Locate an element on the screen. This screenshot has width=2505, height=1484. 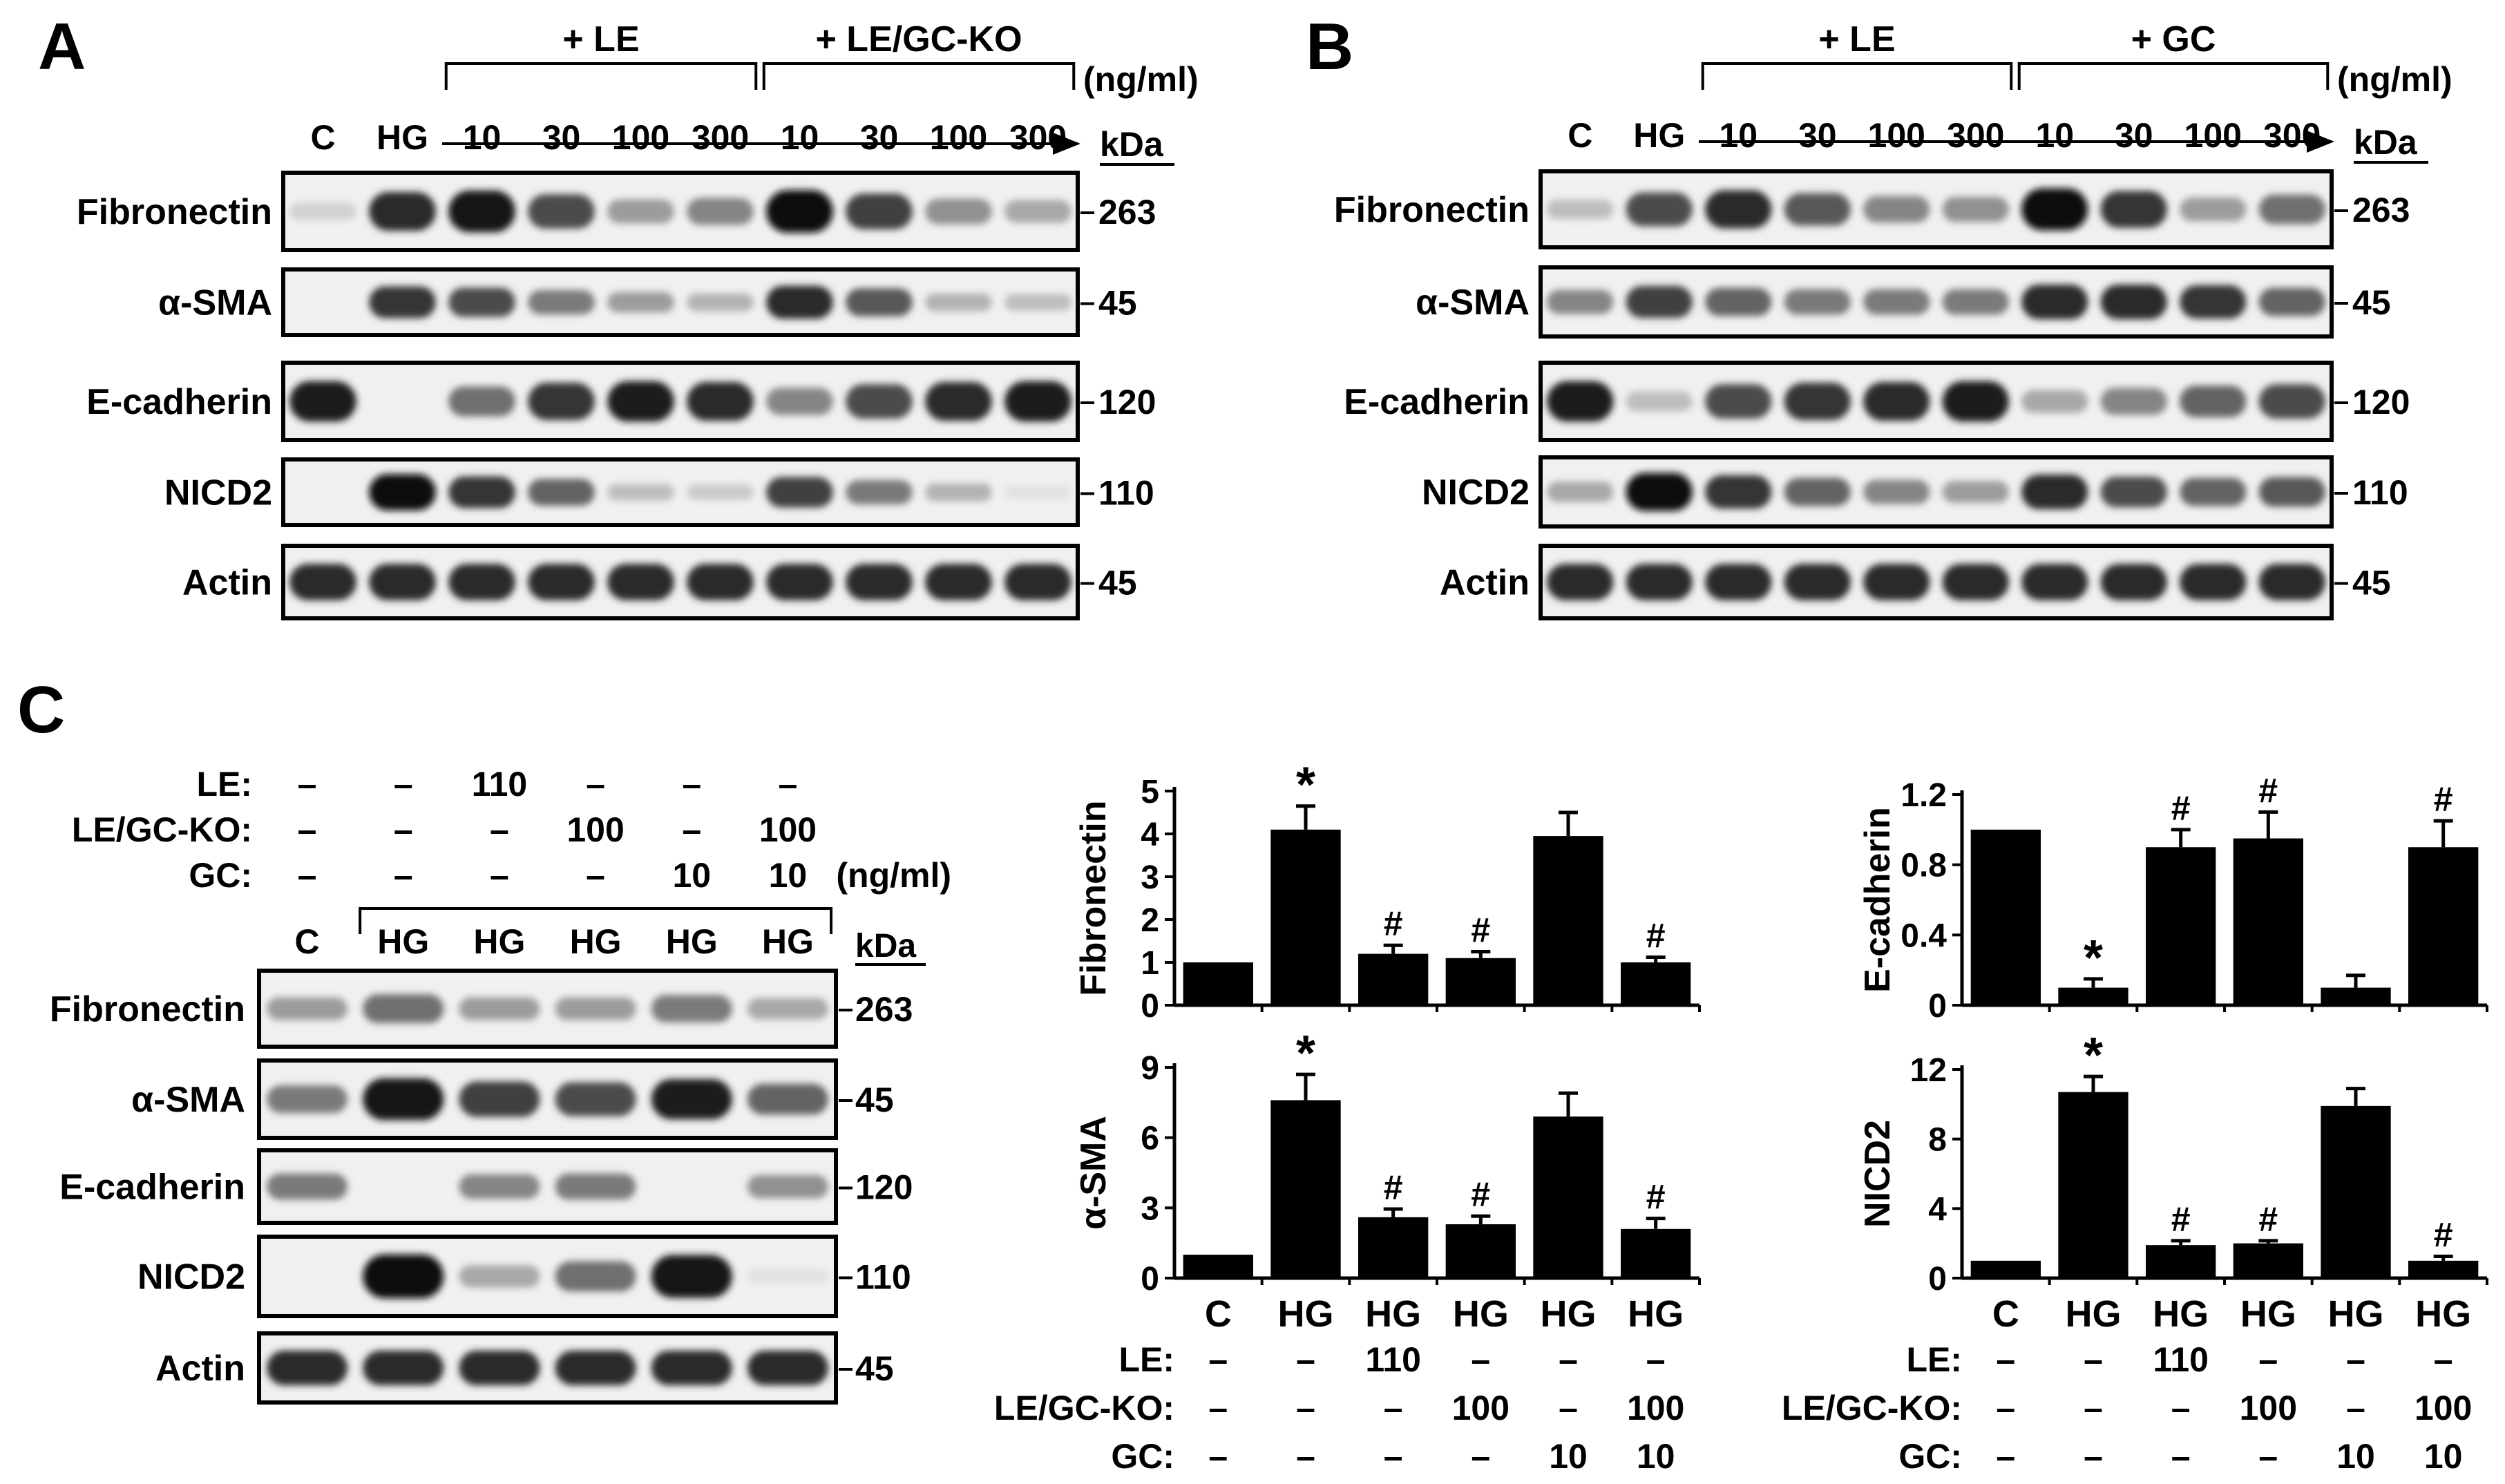
group-bracket is located at coordinates (2174, 76).